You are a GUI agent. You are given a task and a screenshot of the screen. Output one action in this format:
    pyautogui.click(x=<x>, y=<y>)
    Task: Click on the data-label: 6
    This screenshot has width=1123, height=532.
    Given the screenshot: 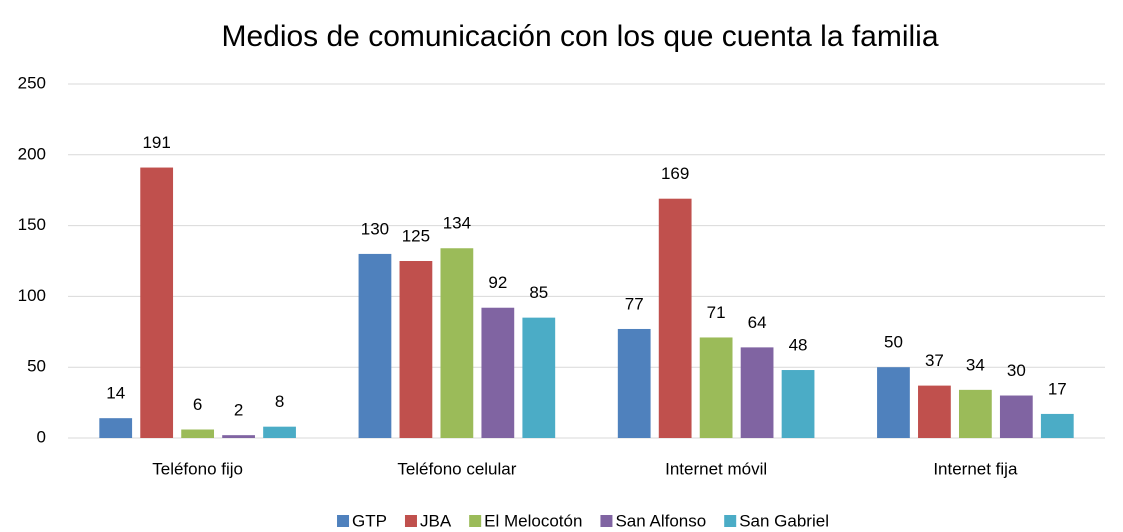 What is the action you would take?
    pyautogui.click(x=197, y=404)
    